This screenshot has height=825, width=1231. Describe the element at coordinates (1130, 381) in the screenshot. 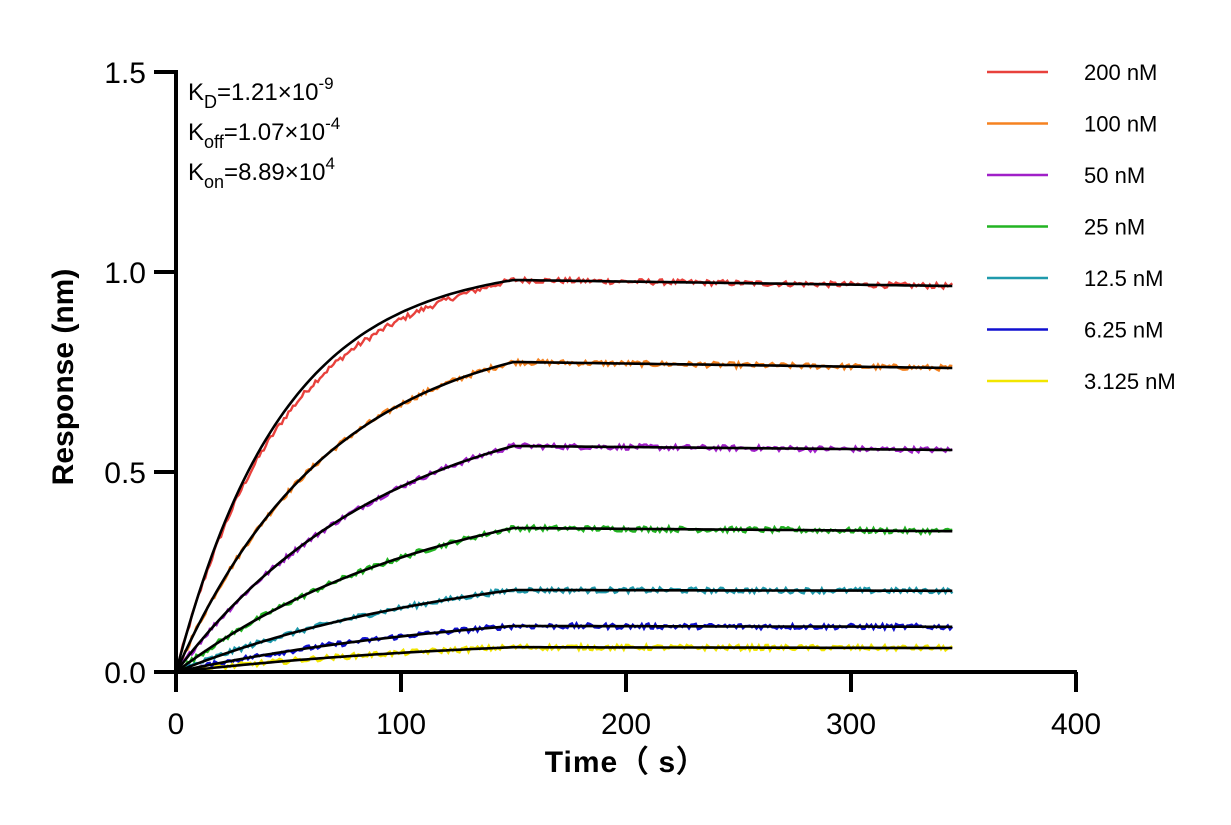

I see `legend-label: 3.125 nM` at that location.